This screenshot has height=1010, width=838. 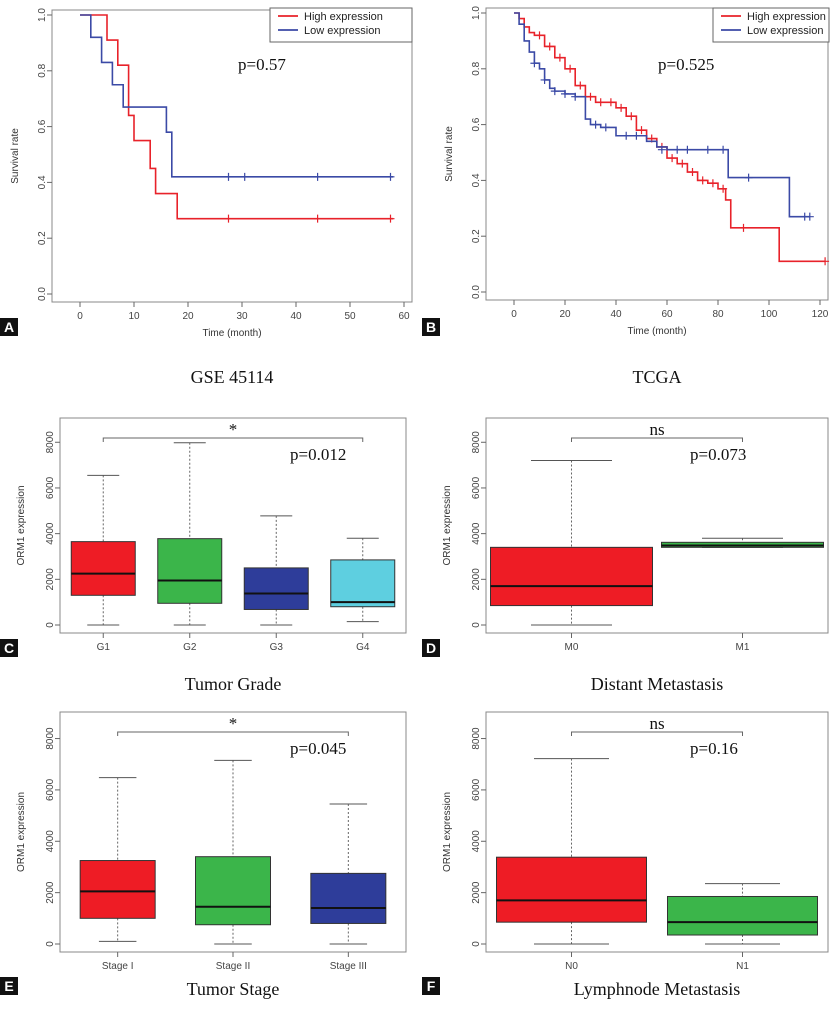 What do you see at coordinates (820, 314) in the screenshot?
I see `panel-b-xtick-label: 120` at bounding box center [820, 314].